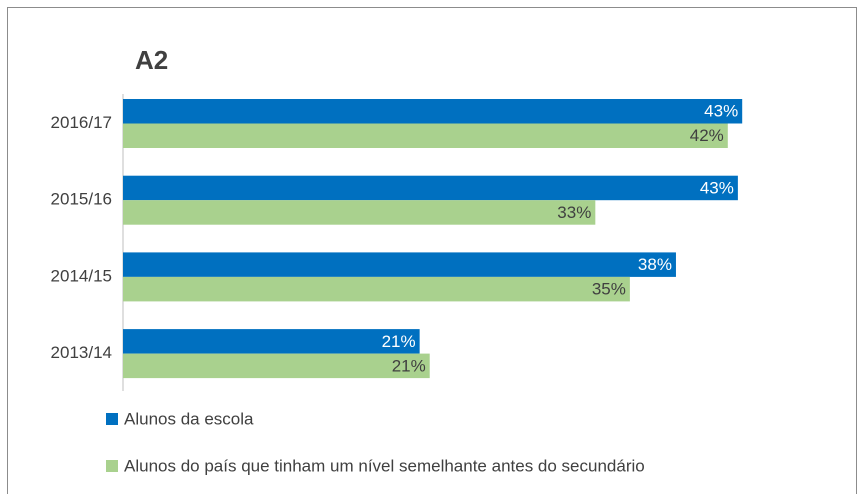 The width and height of the screenshot is (865, 494). I want to click on y-tick-label: 2014/15, so click(81, 275).